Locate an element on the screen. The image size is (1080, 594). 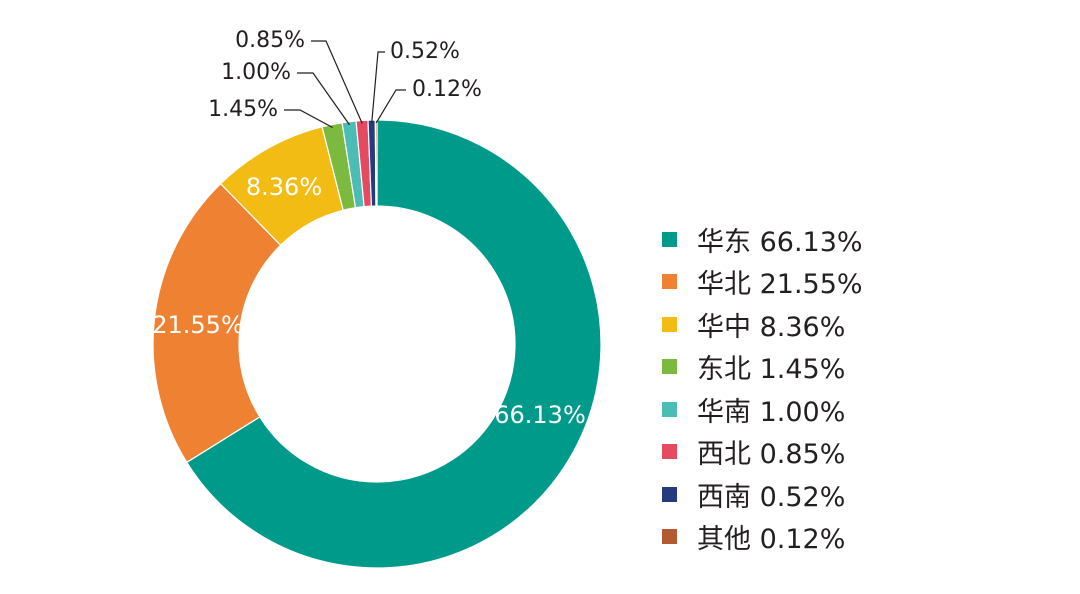
slice-value-label: 0.12% is located at coordinates (447, 89).